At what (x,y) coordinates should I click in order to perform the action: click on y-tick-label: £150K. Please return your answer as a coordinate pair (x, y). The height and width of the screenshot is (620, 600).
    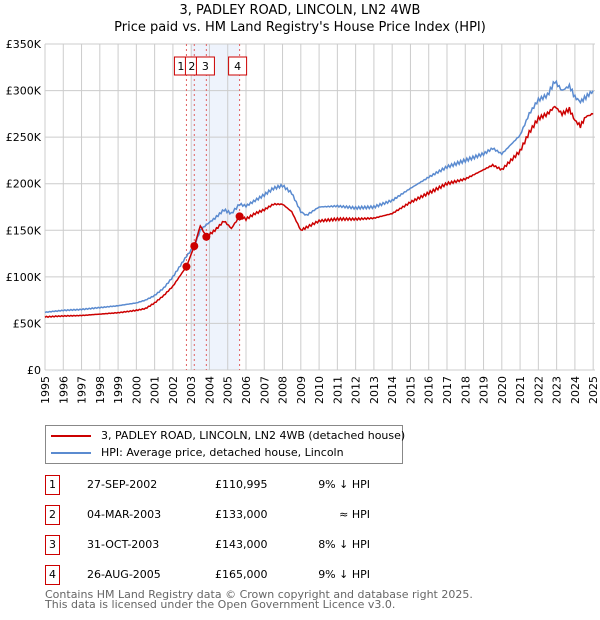
    Looking at the image, I should click on (24, 230).